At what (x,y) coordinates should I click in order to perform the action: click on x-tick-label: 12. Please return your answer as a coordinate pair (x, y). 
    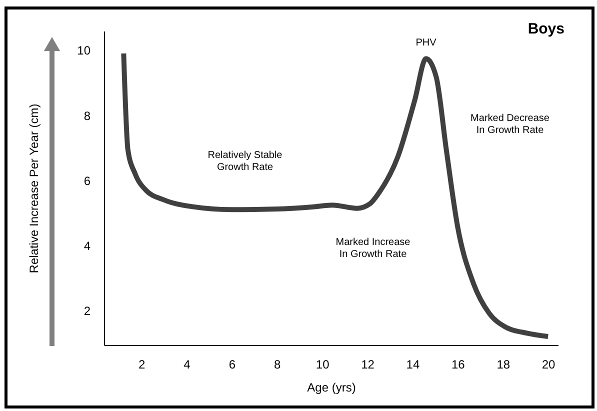
    Looking at the image, I should click on (368, 365).